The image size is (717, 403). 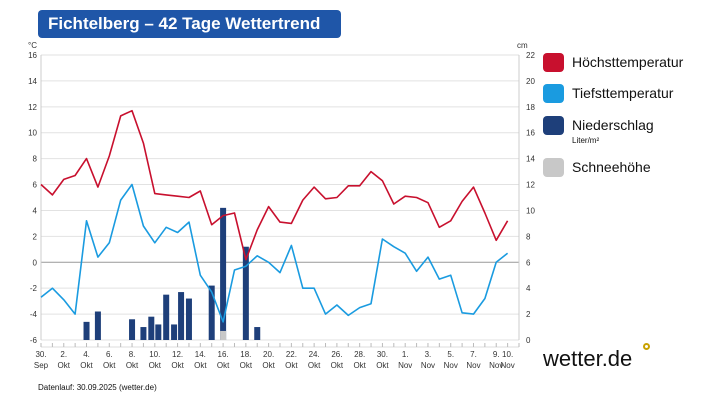 I want to click on x-tick-day: 4., so click(x=86, y=354).